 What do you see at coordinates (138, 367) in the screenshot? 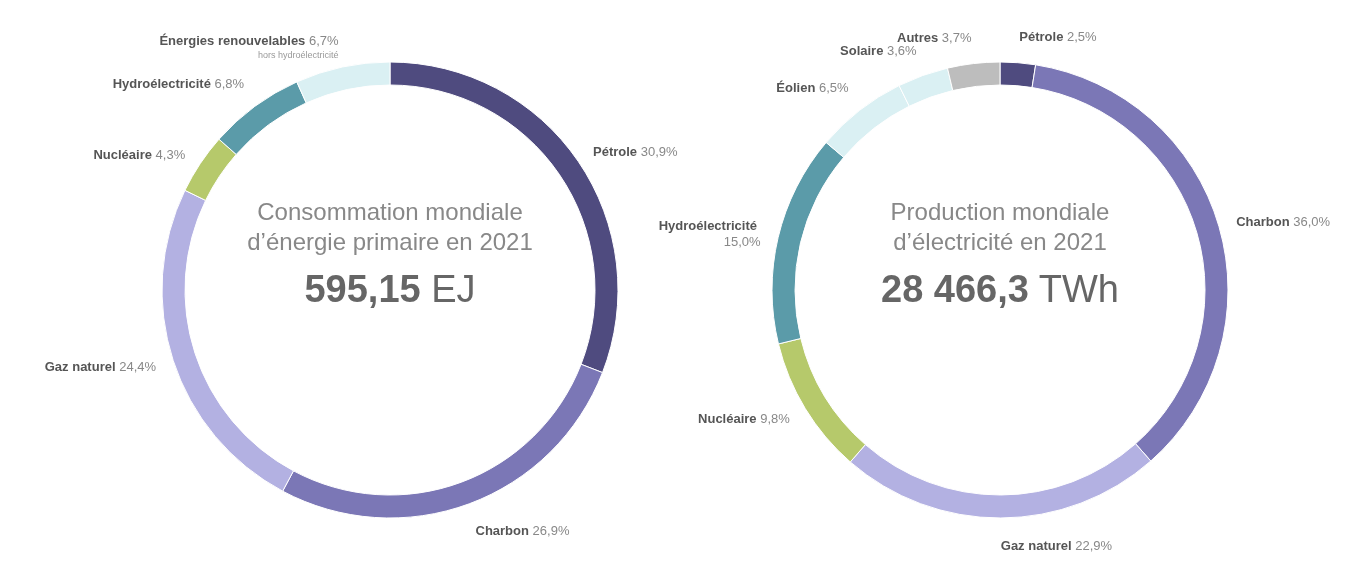
I see `data-label: 24,4%` at bounding box center [138, 367].